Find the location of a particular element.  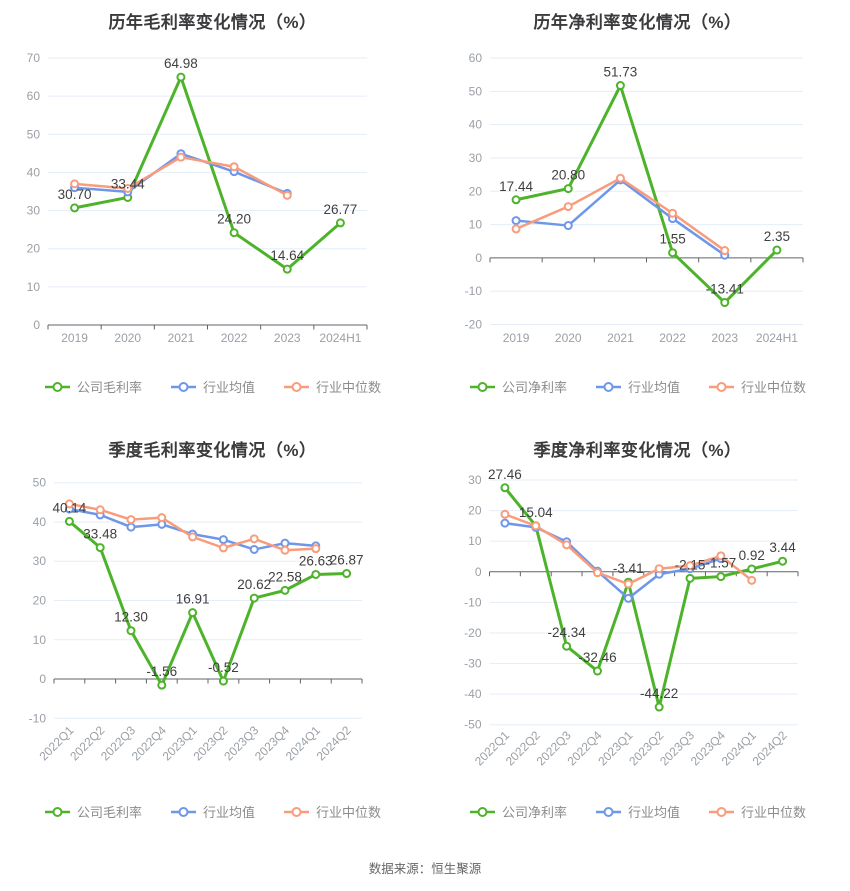

y-axis-label: -10 is located at coordinates (473, 602).